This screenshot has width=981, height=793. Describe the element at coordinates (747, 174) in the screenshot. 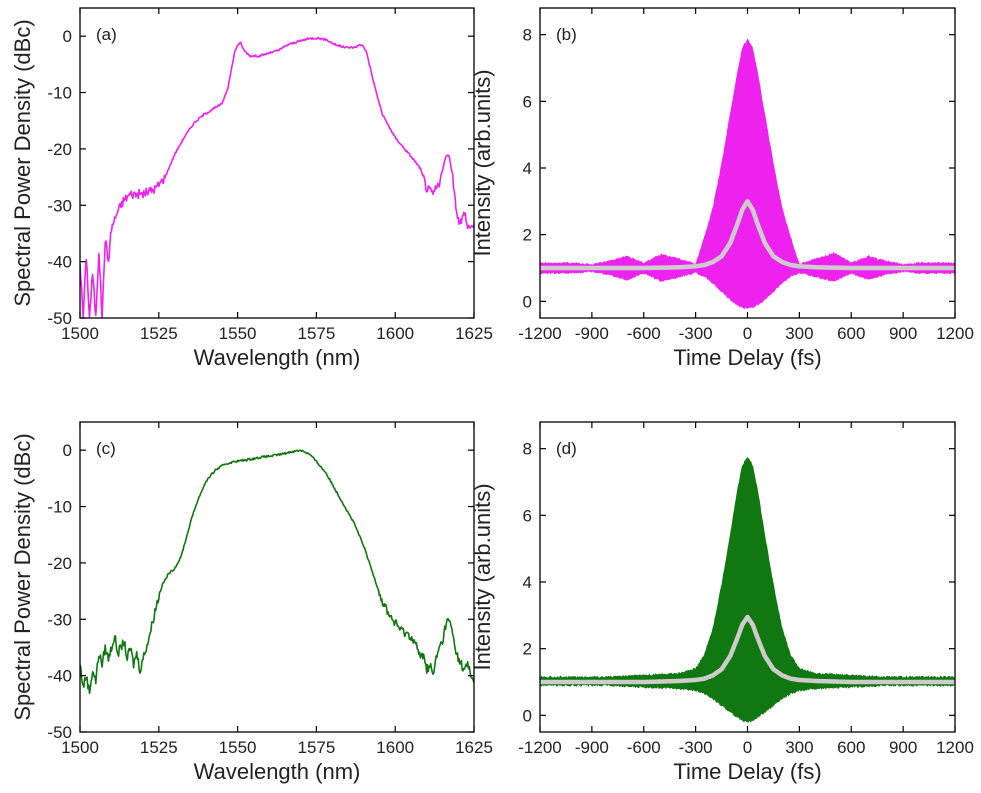

I see `plot-area-b` at that location.